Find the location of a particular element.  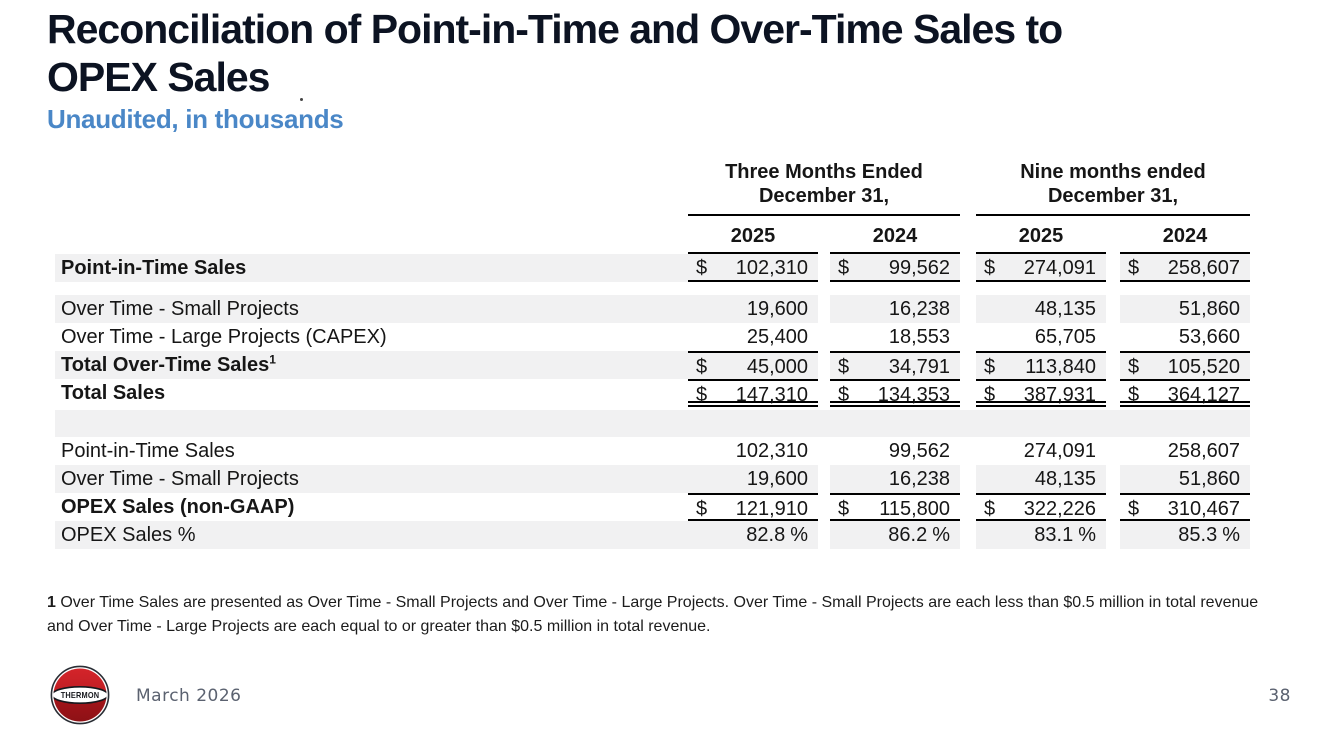

value-cell: $115,800 is located at coordinates (895, 506).